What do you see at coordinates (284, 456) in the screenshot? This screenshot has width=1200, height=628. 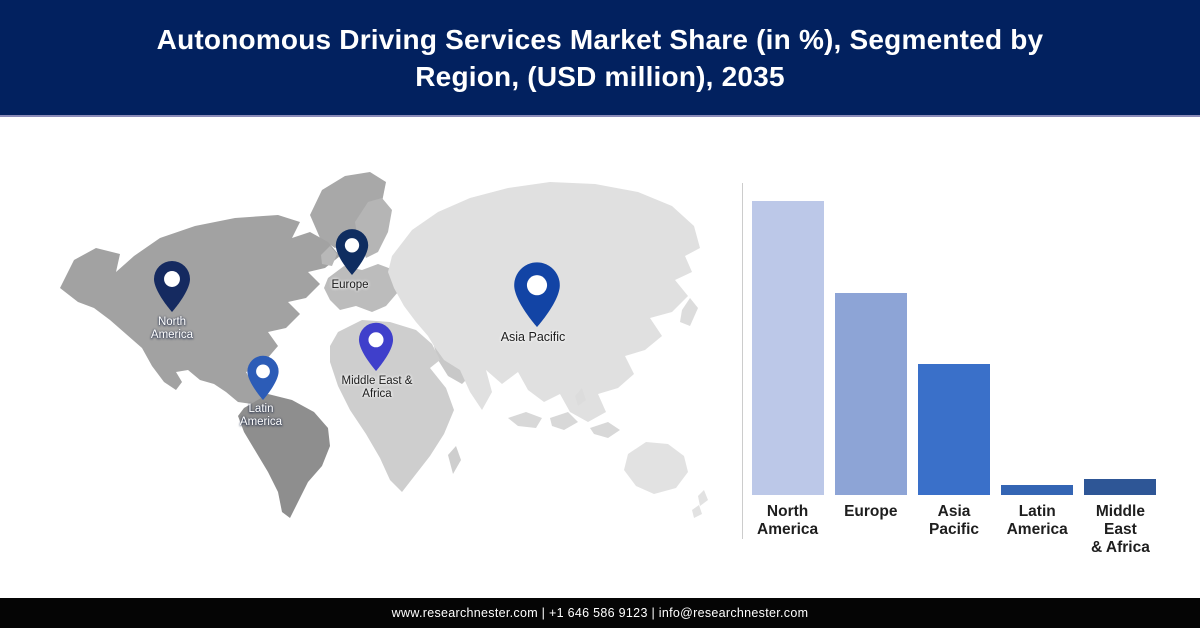 I see `landmass-south-america` at bounding box center [284, 456].